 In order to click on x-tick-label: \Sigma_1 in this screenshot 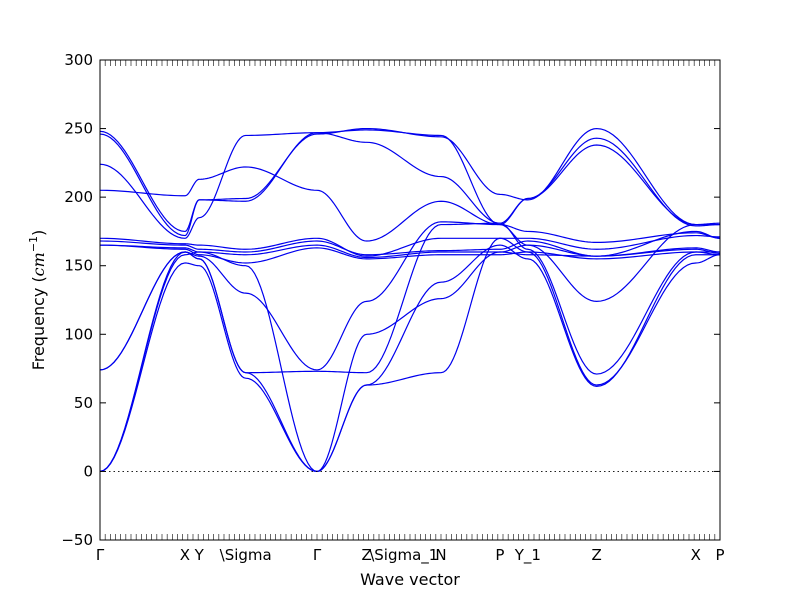, I will do `click(403, 555)`.